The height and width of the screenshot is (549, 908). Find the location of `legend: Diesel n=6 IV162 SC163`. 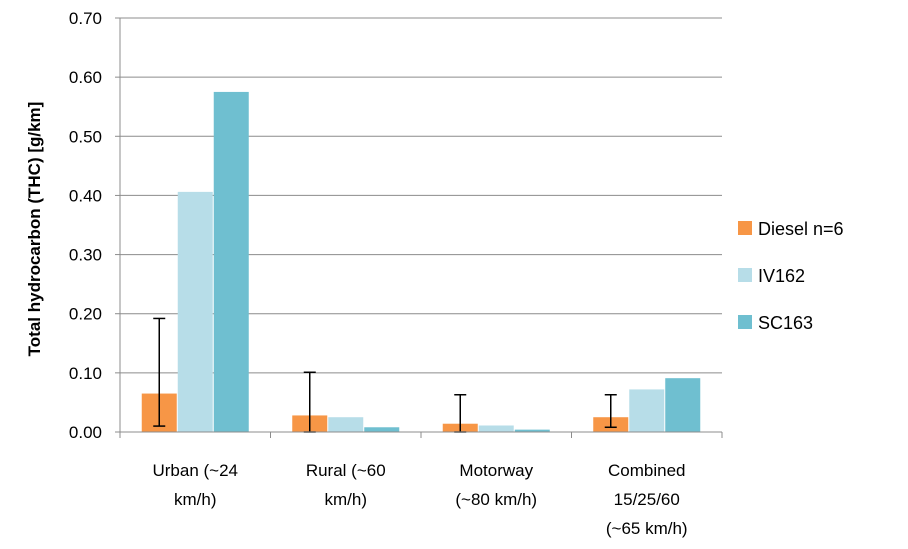

legend: Diesel n=6 IV162 SC163 is located at coordinates (791, 276).